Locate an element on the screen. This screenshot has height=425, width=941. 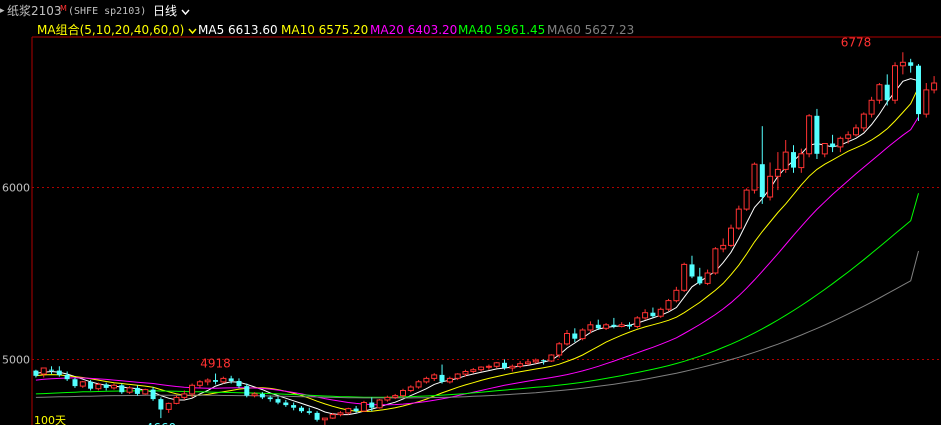
symbol-name: 纸浆2103 is located at coordinates (34, 11).